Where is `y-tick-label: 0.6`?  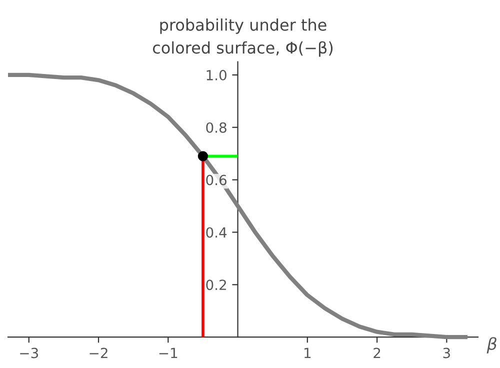
y-tick-label: 0.6 is located at coordinates (216, 180).